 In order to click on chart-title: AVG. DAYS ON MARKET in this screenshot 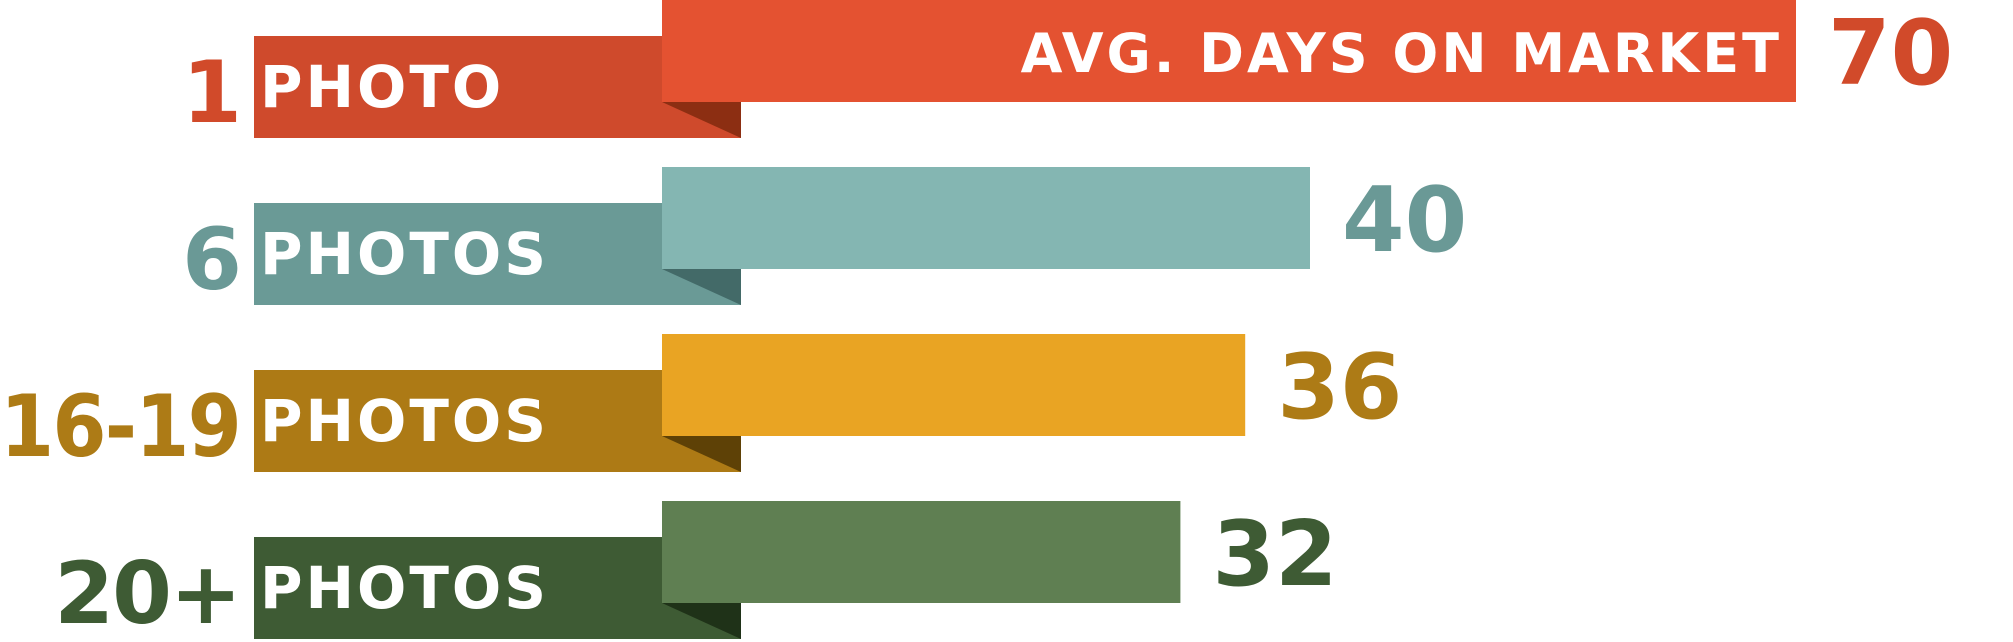, I will do `click(1401, 53)`.